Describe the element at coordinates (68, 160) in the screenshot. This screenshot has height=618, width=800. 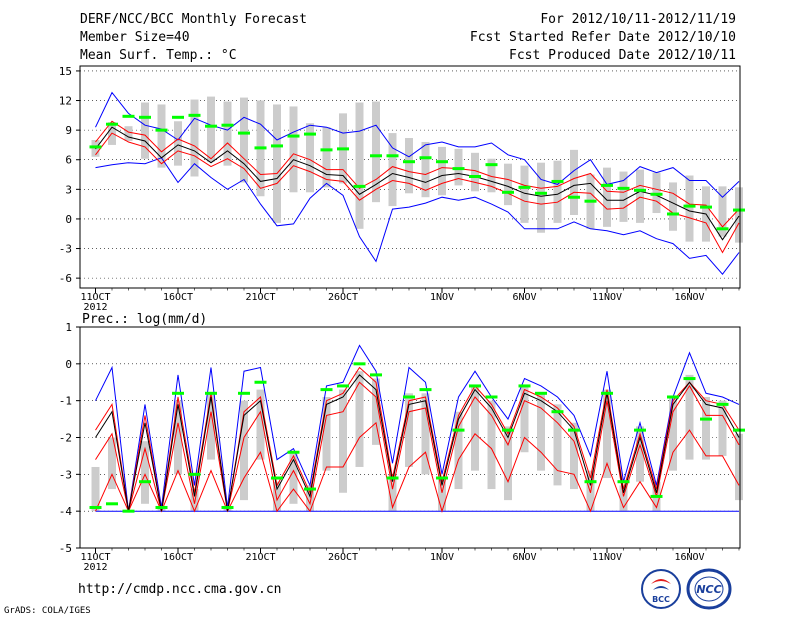
I see `y-tick-label: 6` at that location.